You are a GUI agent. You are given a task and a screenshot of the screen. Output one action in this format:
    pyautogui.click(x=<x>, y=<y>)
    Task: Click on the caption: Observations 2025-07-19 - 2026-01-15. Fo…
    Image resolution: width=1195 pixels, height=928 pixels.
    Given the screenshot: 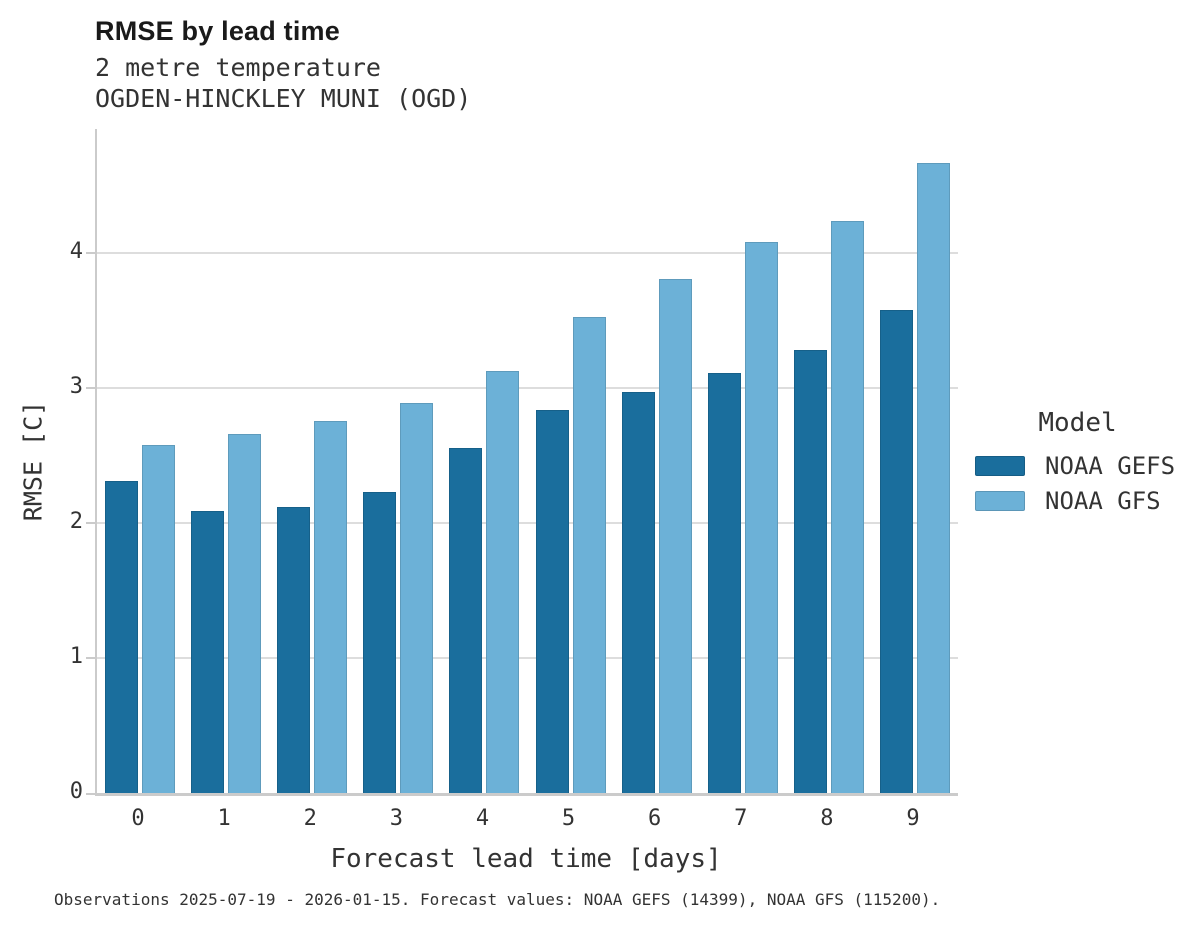 What is the action you would take?
    pyautogui.click(x=497, y=899)
    